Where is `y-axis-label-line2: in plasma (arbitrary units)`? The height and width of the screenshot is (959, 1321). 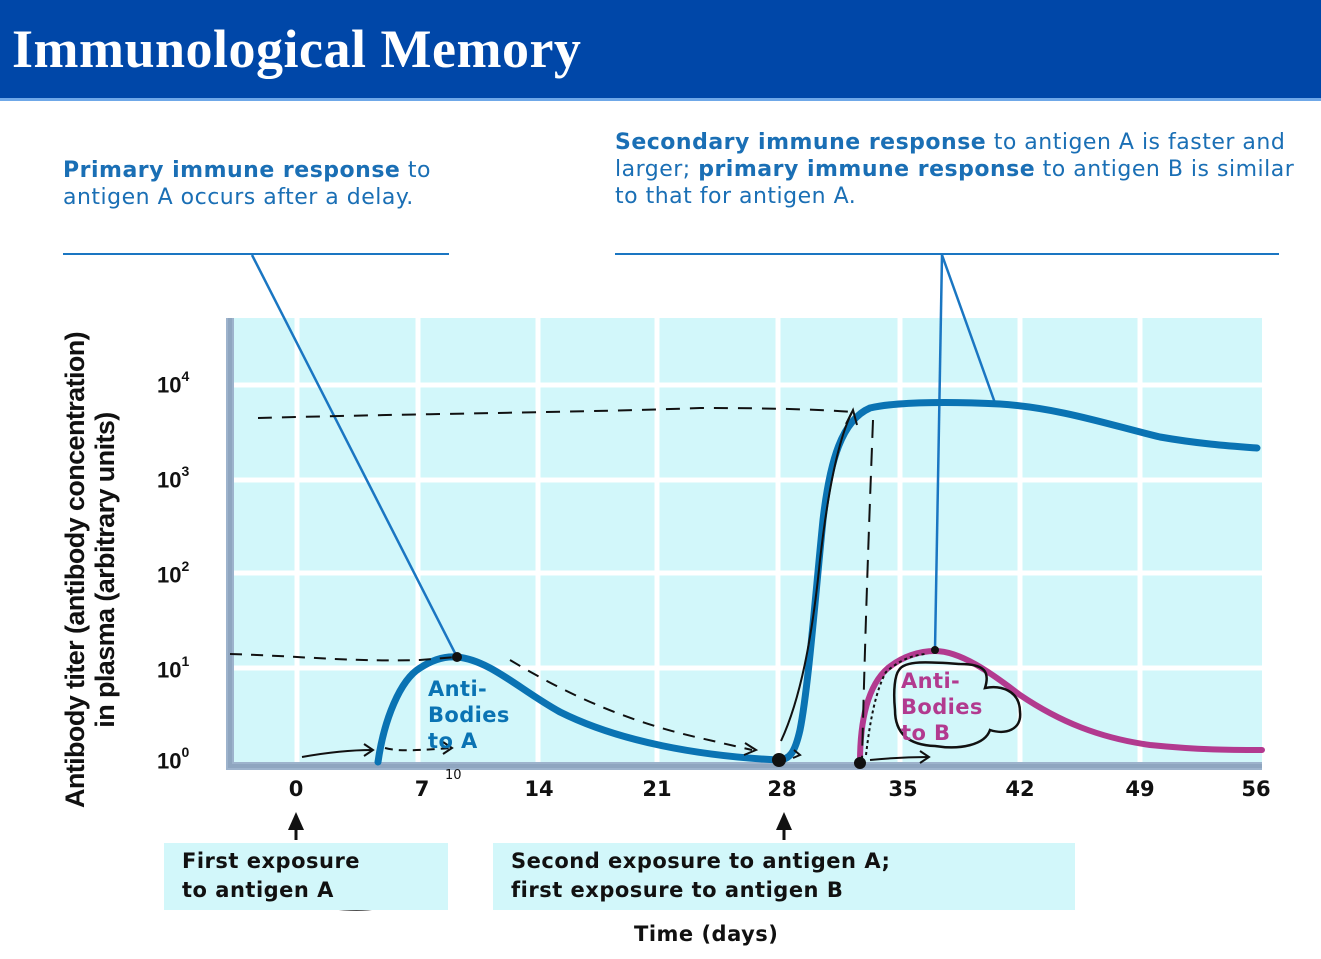
y-axis-label-line2: in plasma (arbitrary units) is located at coordinates (105, 570).